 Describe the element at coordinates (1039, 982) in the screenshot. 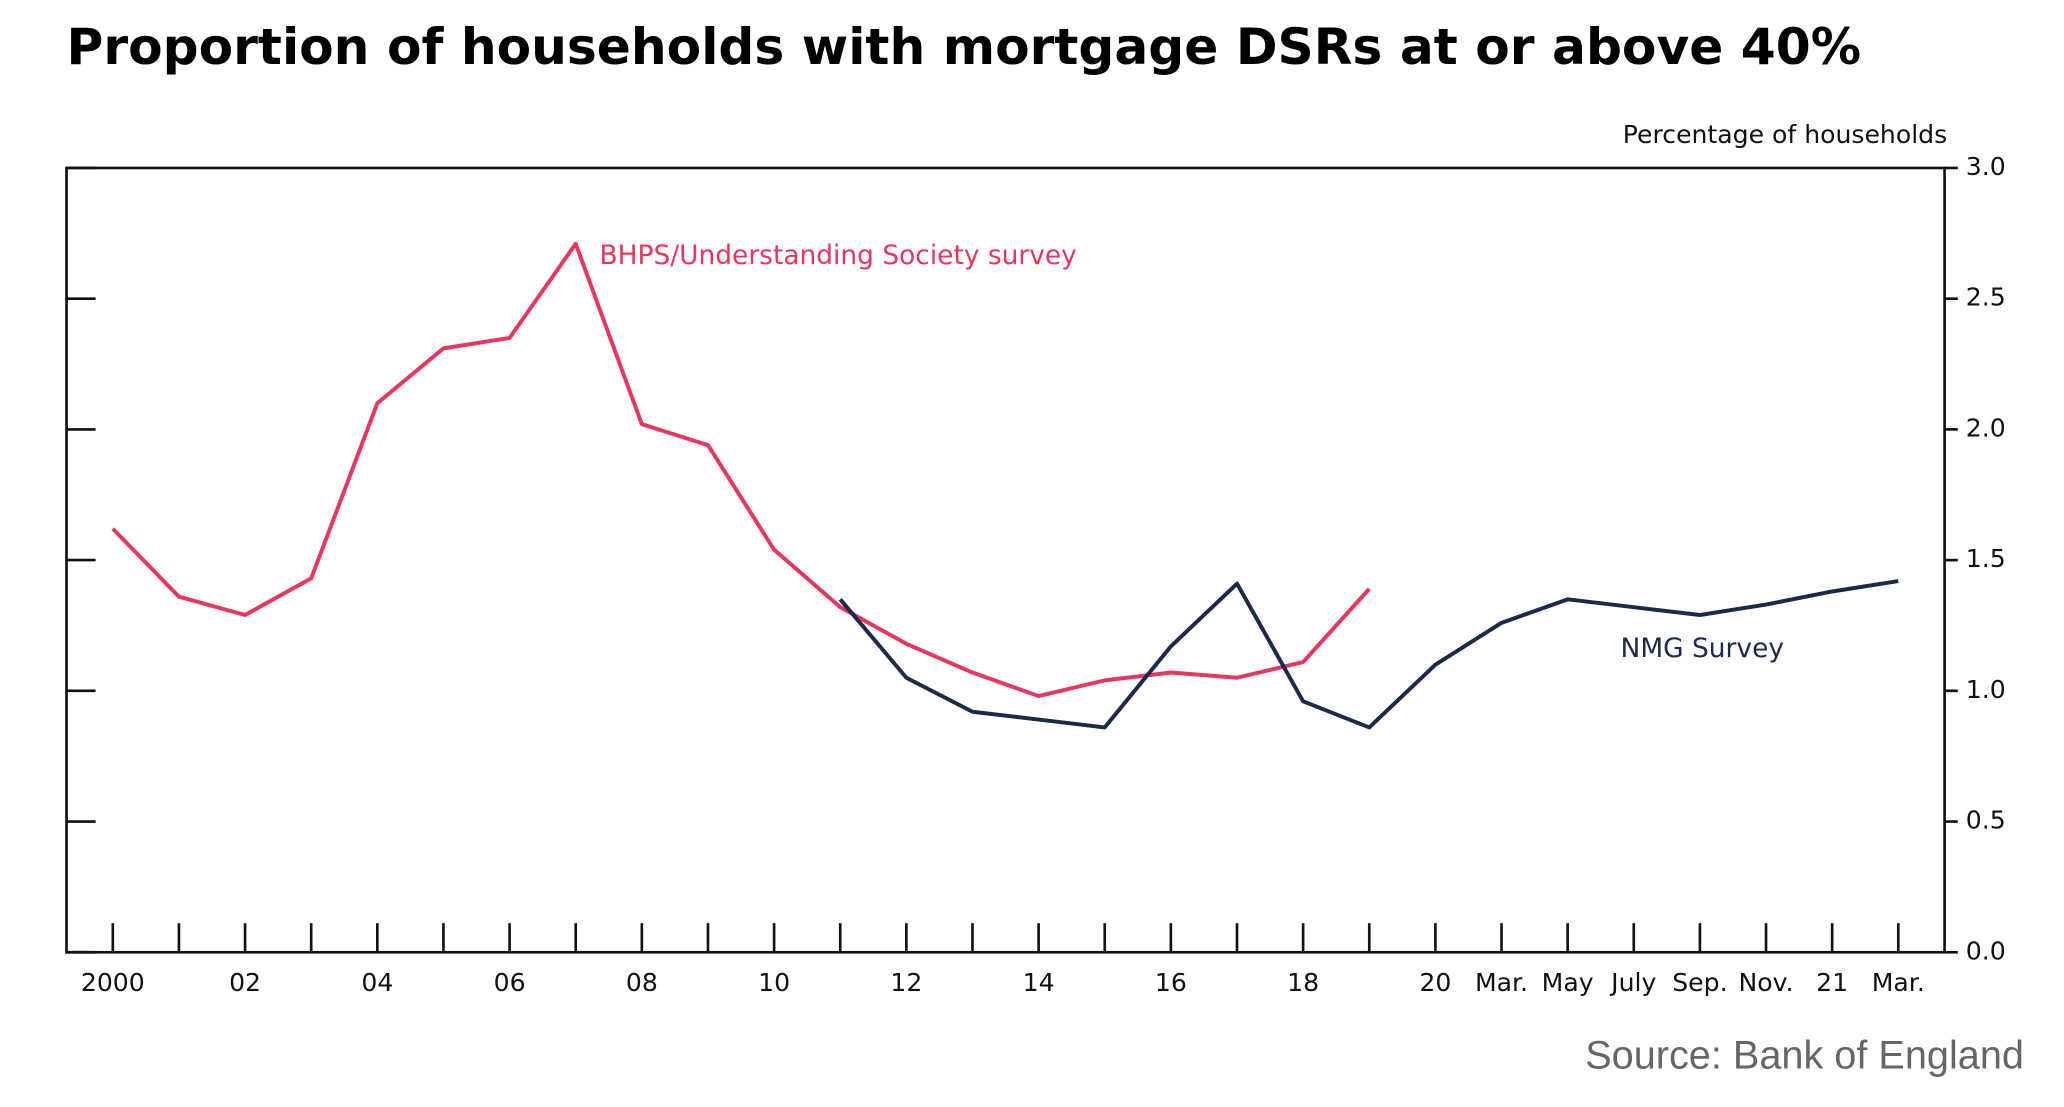

I see `x-tick-label: 14` at that location.